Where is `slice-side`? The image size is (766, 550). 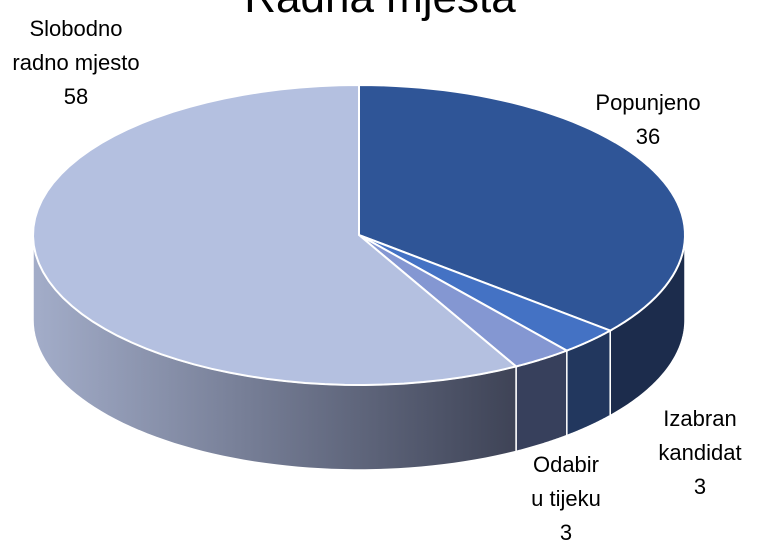
slice-side is located at coordinates (541, 401).